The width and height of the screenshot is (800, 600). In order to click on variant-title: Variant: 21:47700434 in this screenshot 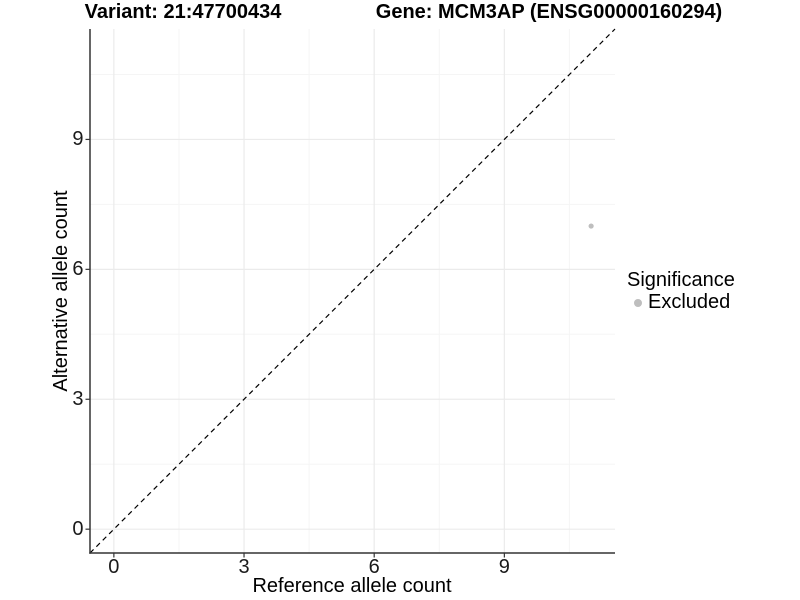, I will do `click(183, 12)`.